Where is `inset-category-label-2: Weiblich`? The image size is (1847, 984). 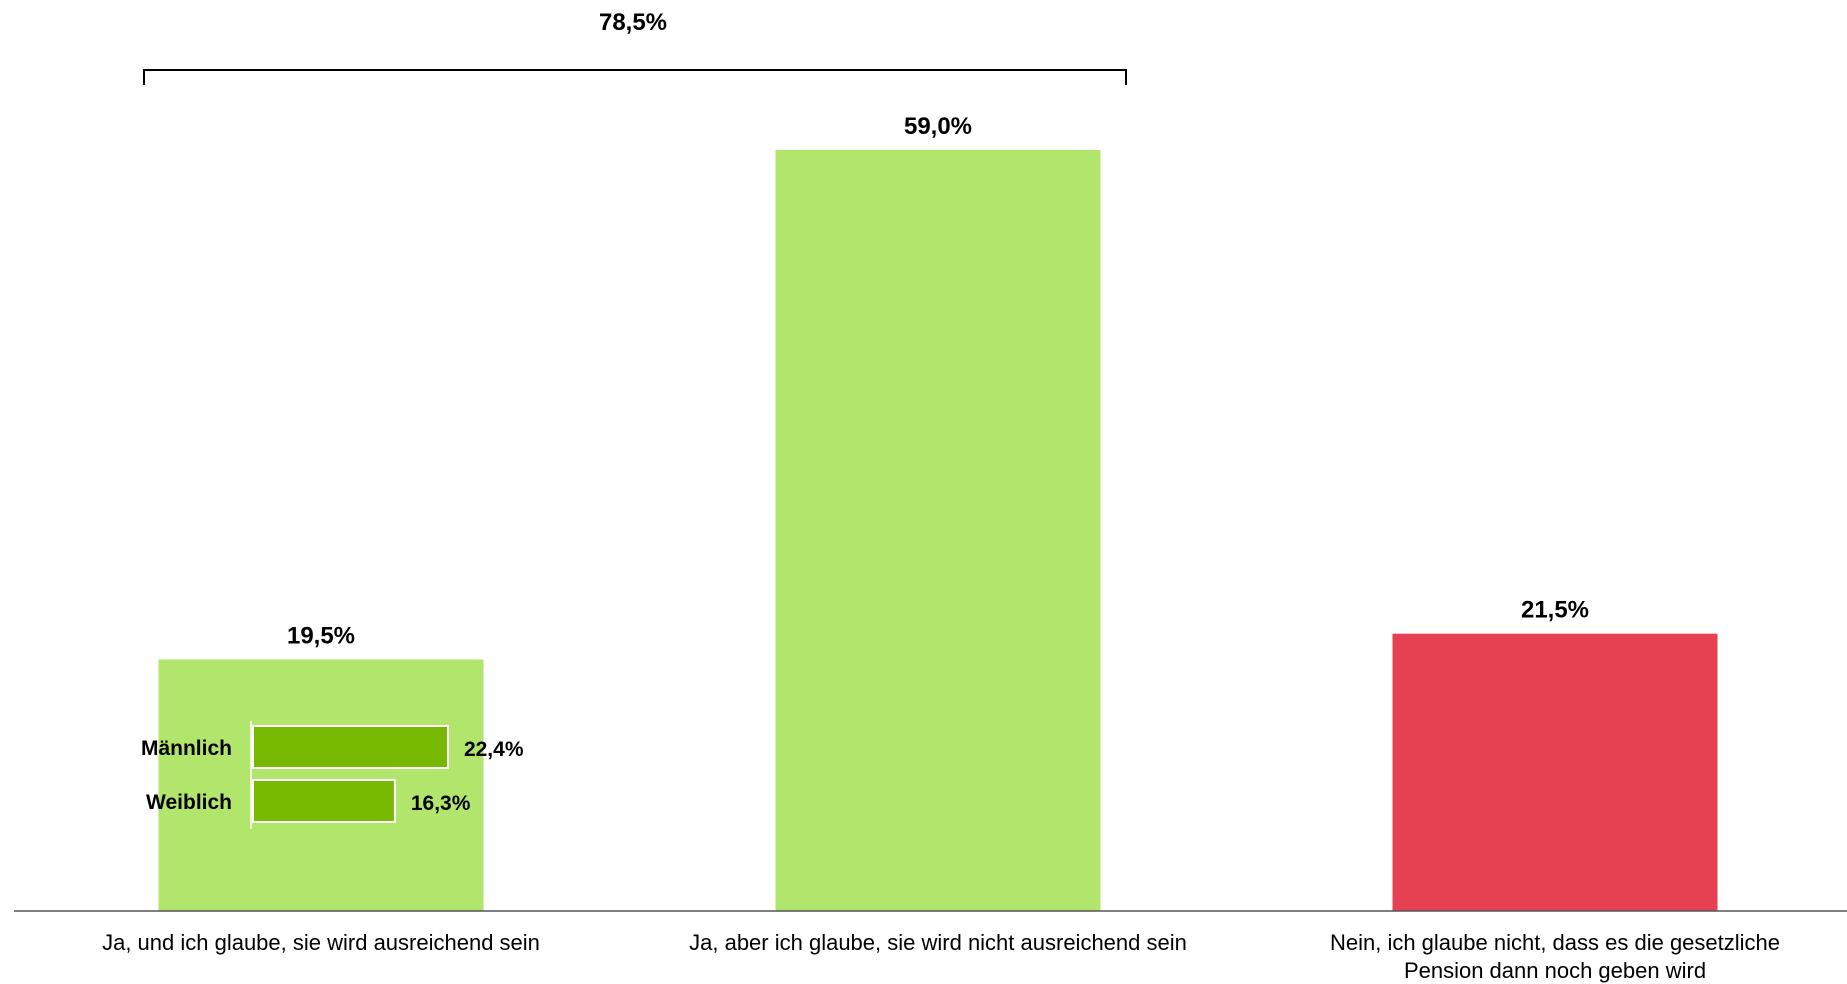
inset-category-label-2: Weiblich is located at coordinates (189, 802).